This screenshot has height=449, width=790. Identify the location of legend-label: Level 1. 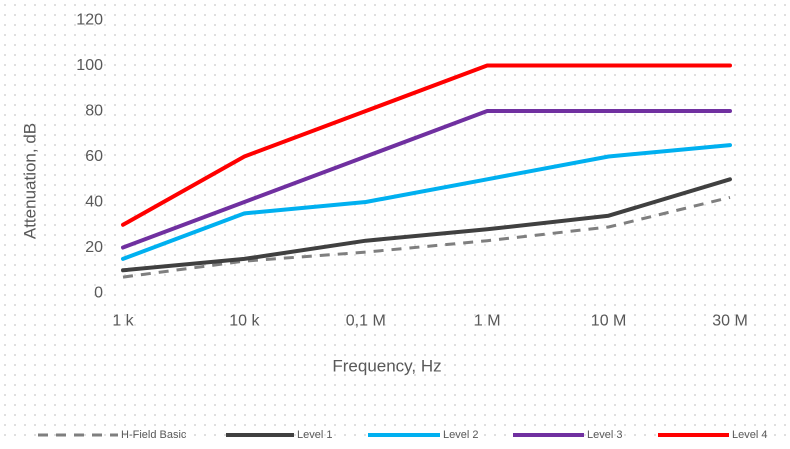
(314, 435).